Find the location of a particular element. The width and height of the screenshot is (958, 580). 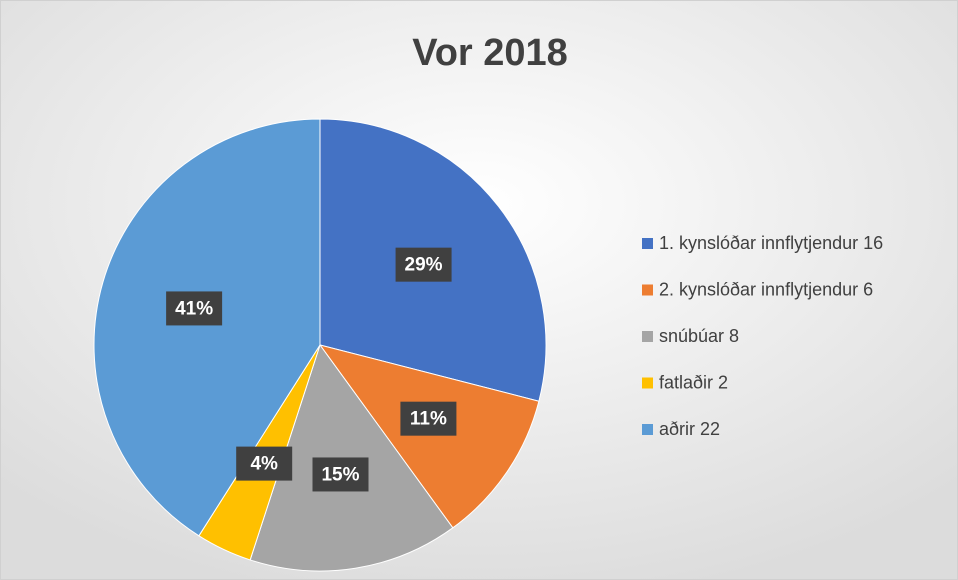

data-label: 29% is located at coordinates (424, 265).